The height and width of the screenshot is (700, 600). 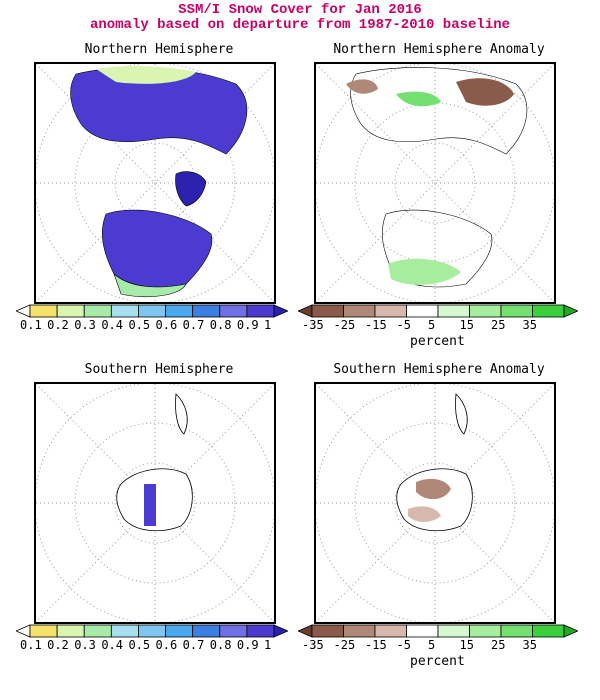 What do you see at coordinates (437, 248) in the screenshot?
I see `continent-outline-north-america` at bounding box center [437, 248].